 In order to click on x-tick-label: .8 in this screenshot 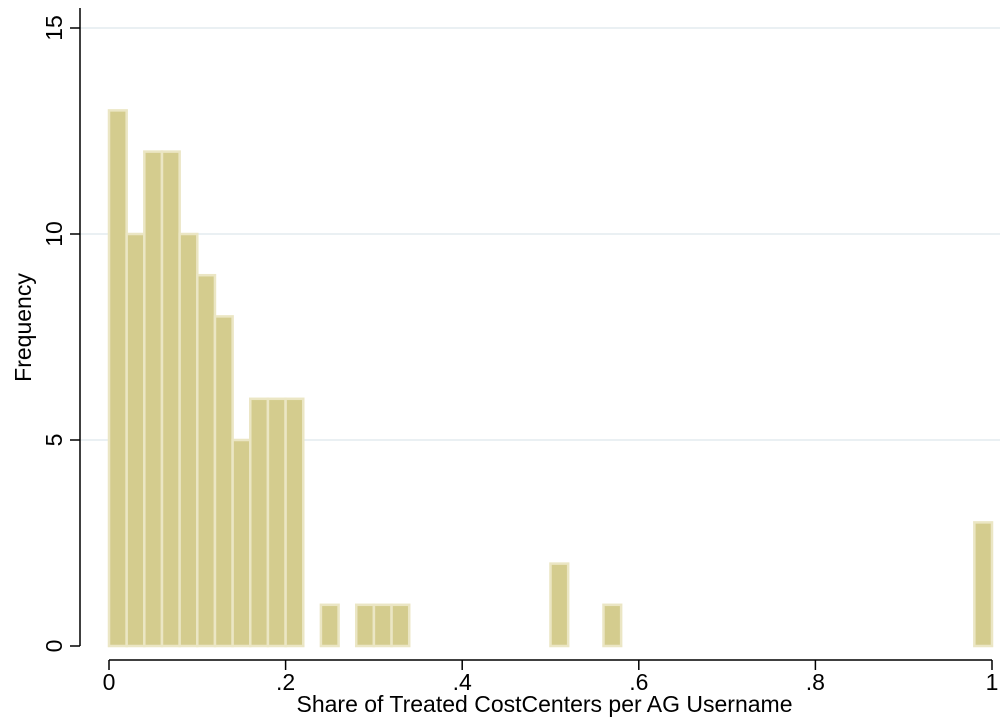, I will do `click(815, 682)`.